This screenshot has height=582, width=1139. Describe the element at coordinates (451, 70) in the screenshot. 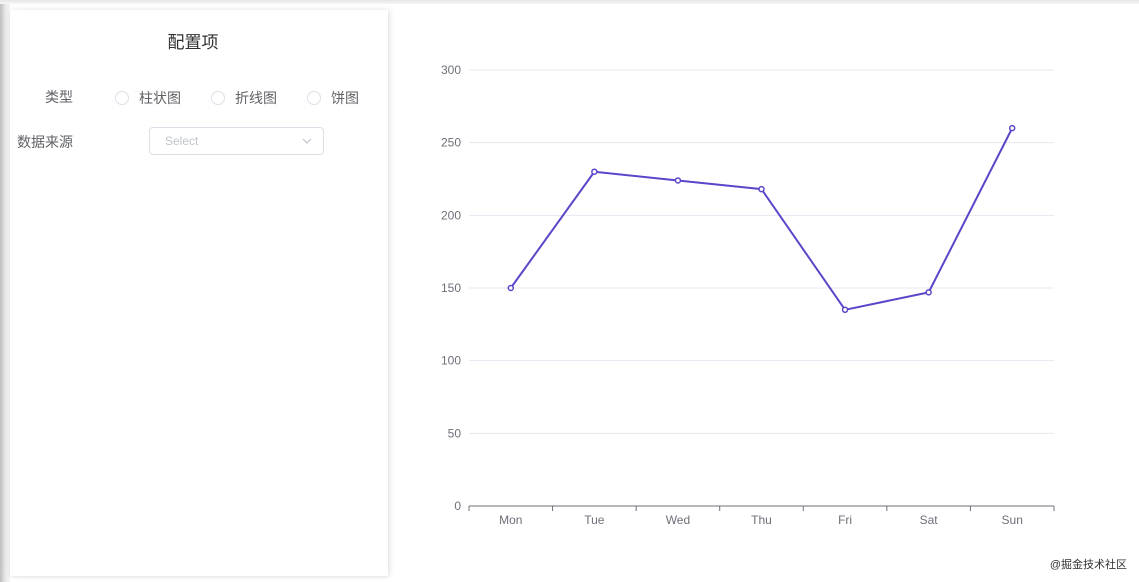

I see `y-tick-label: 300` at that location.